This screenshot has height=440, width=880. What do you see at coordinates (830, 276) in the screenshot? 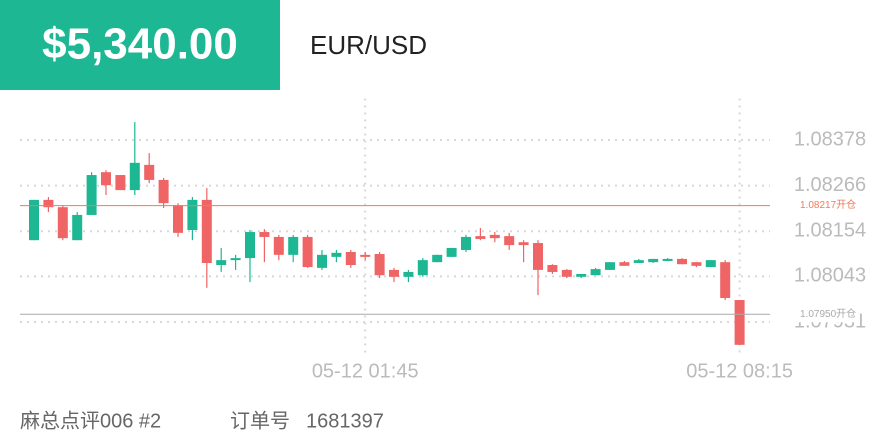
I see `y-tick-label: 1.08043` at bounding box center [830, 276].